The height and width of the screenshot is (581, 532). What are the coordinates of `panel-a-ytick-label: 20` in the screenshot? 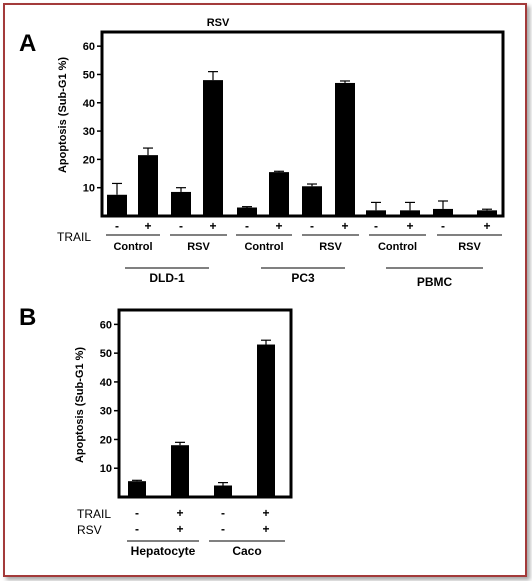 It's located at (89, 160).